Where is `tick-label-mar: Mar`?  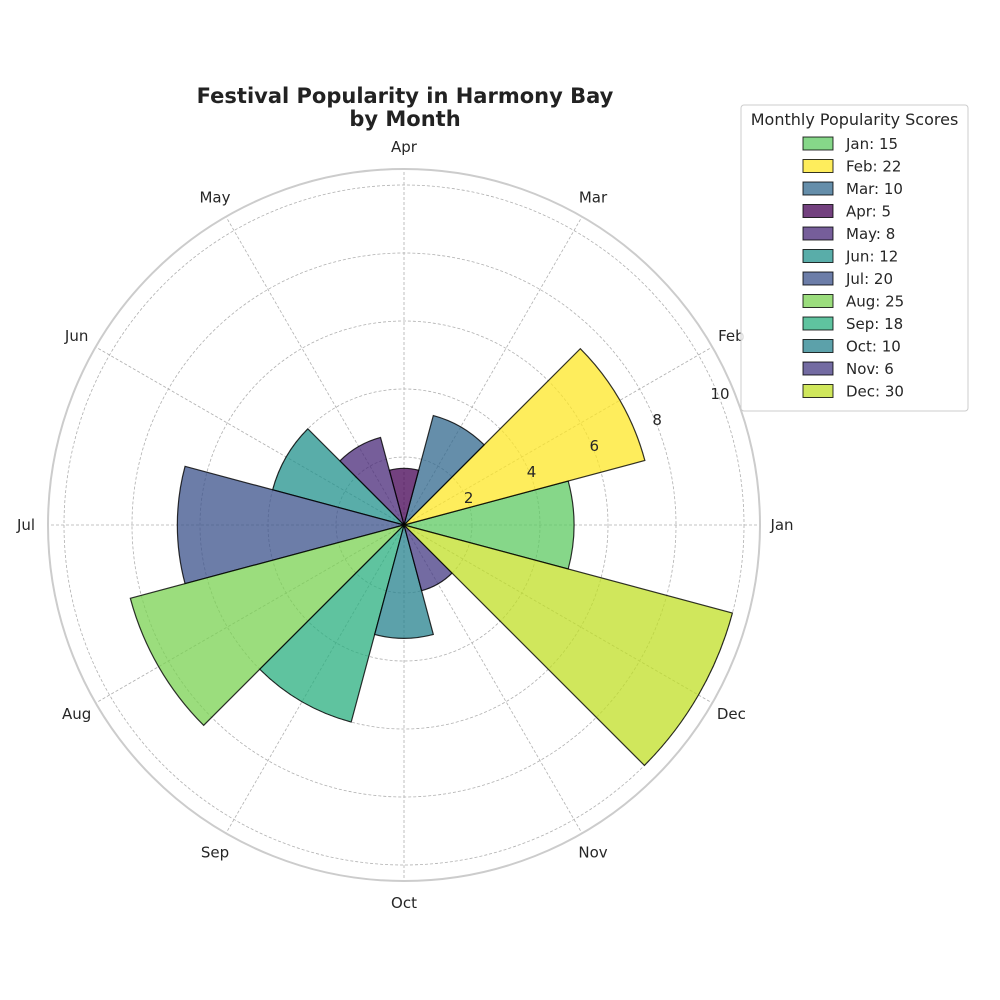 tick-label-mar: Mar is located at coordinates (593, 198).